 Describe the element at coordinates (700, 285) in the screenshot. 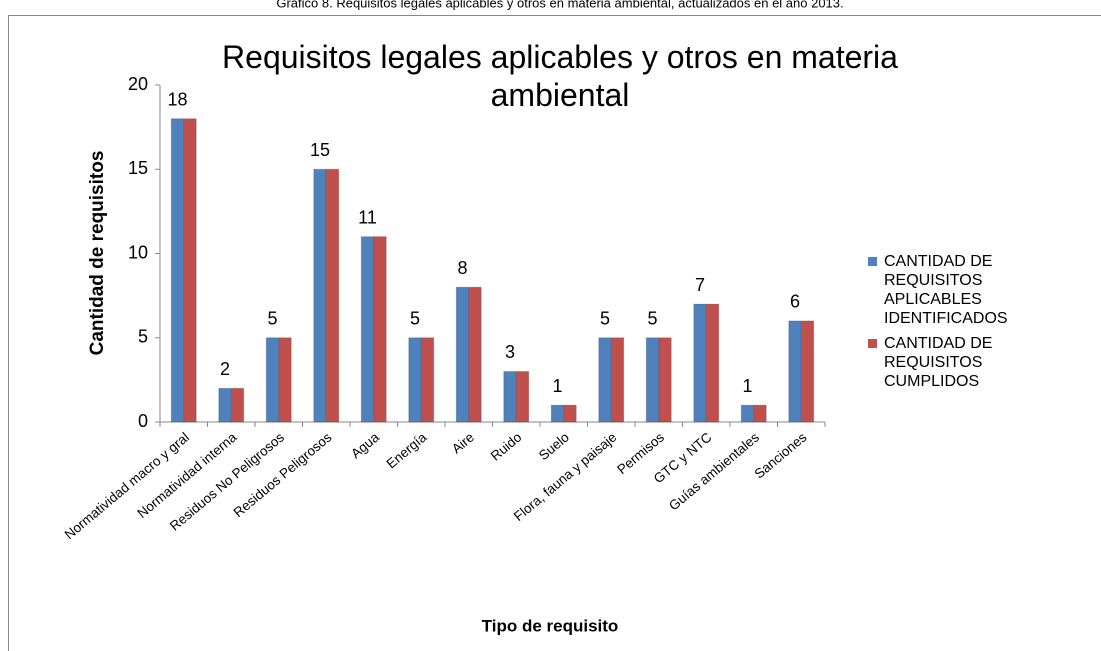

I see `data-label: 7` at that location.